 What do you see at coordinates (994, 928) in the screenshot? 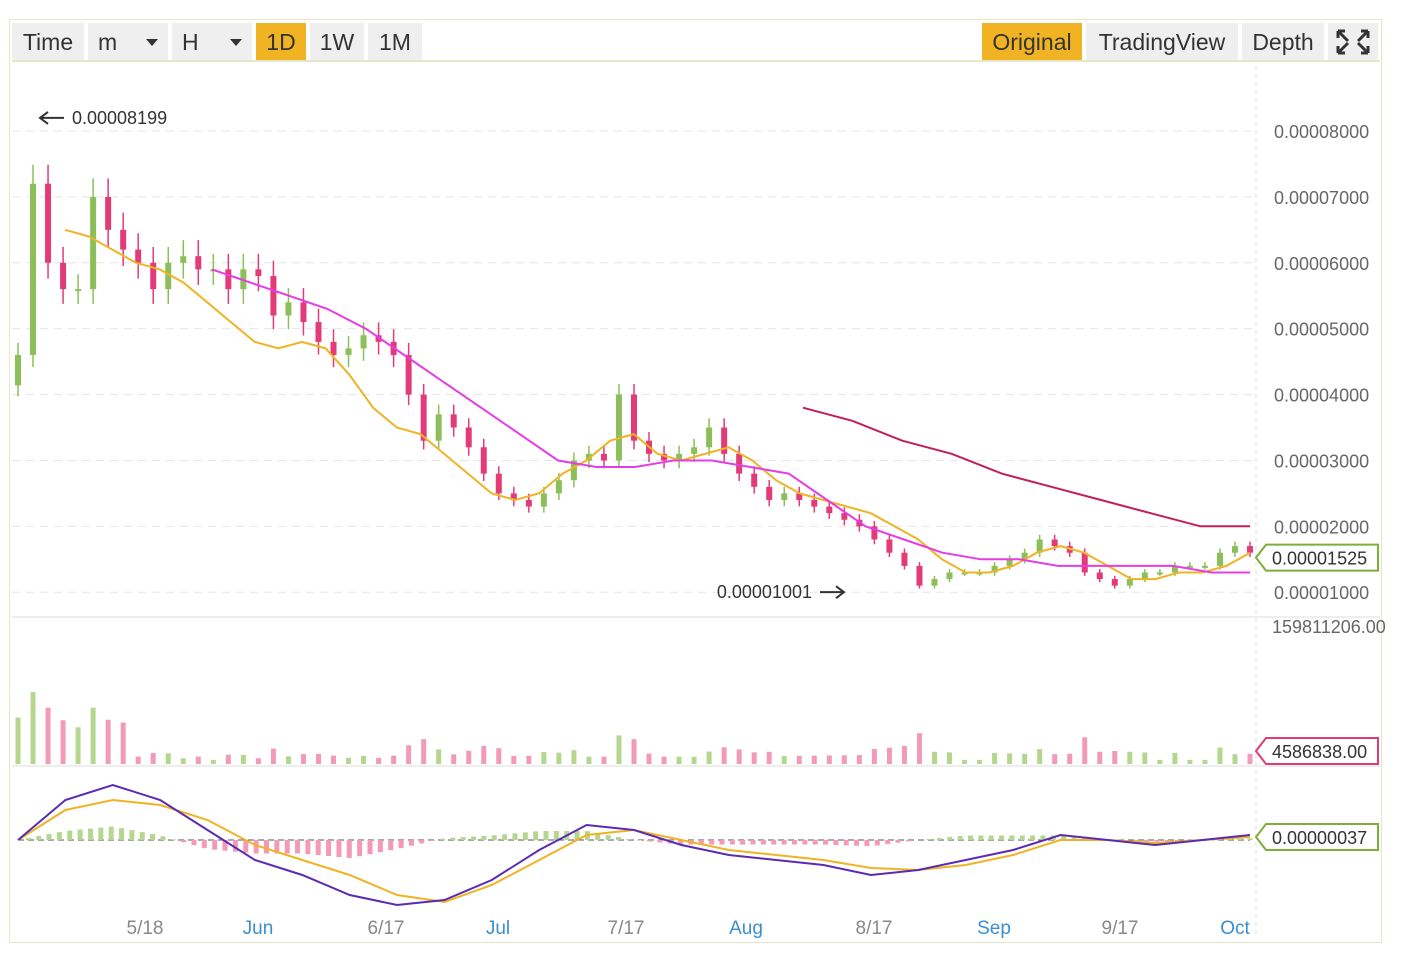
I see `x-tick-label: Sep` at bounding box center [994, 928].